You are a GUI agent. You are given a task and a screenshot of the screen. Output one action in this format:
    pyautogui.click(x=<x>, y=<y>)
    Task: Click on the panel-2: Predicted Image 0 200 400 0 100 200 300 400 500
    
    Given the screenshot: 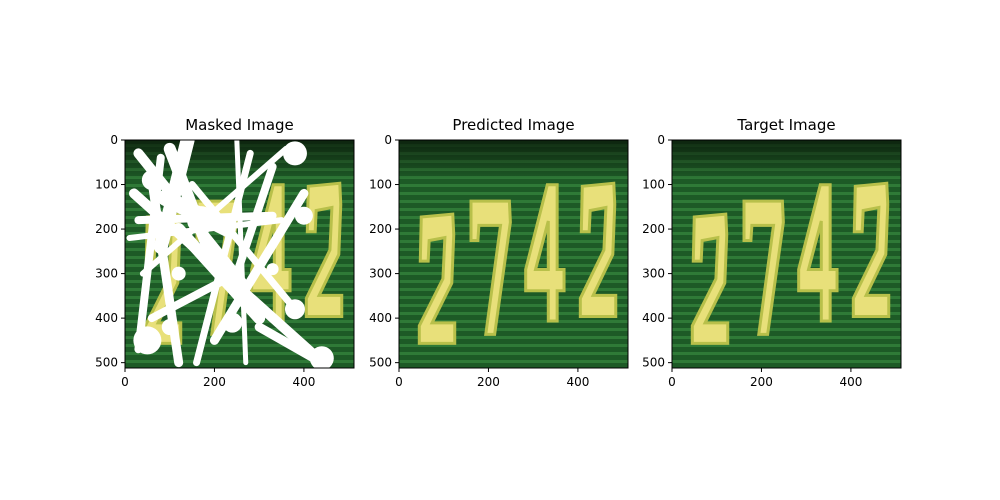 What is the action you would take?
    pyautogui.click(x=499, y=252)
    